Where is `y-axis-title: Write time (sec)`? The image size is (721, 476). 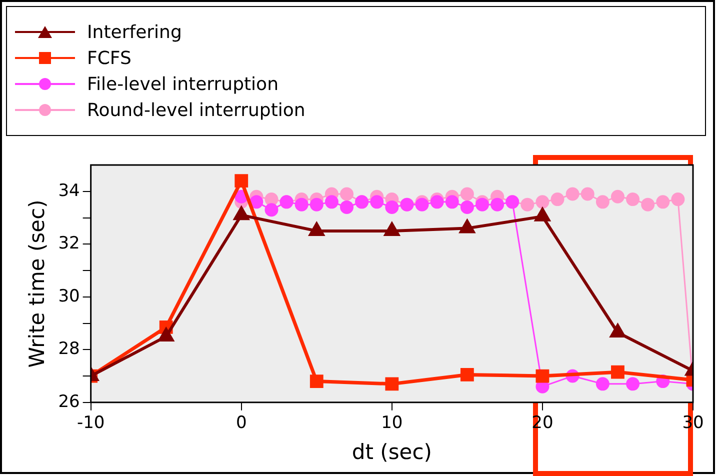
y-axis-title: Write time (sec) is located at coordinates (37, 284).